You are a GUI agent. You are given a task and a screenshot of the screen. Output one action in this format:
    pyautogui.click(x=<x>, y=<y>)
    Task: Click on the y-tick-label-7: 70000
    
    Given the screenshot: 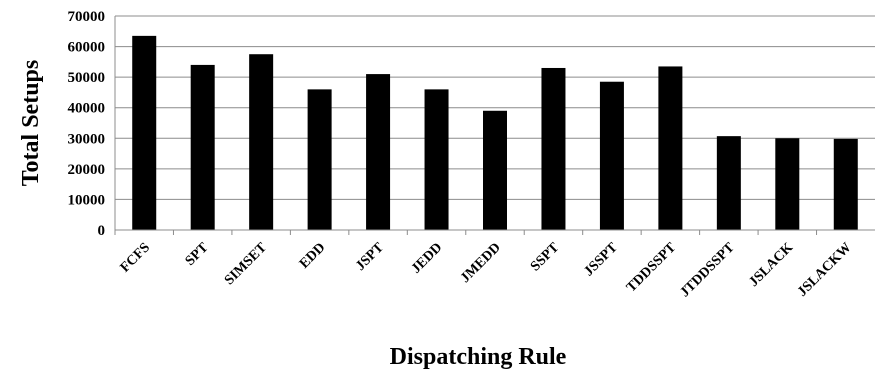 What is the action you would take?
    pyautogui.click(x=87, y=17)
    